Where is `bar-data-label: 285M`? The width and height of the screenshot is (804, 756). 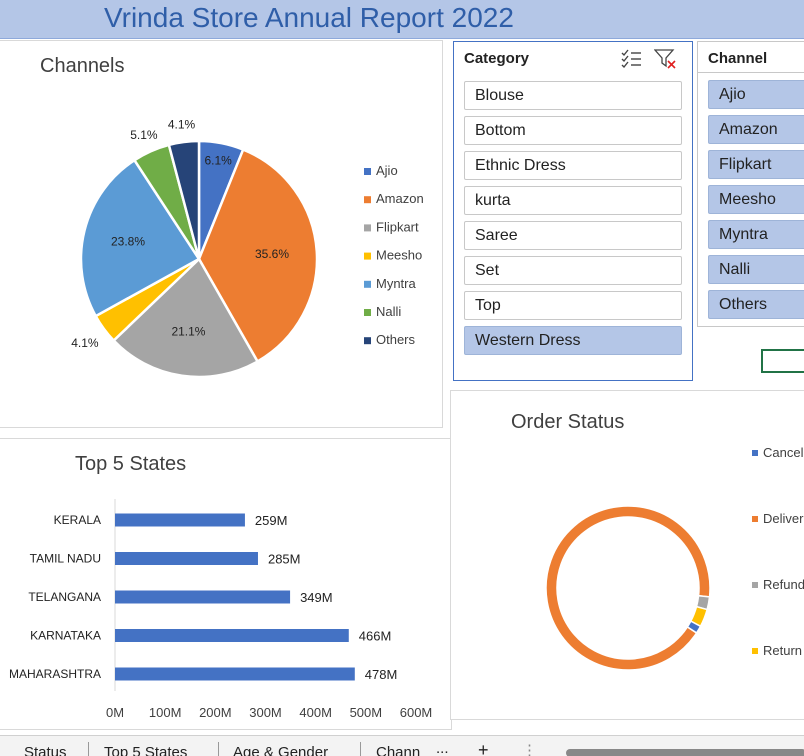
bar-data-label: 285M is located at coordinates (284, 559).